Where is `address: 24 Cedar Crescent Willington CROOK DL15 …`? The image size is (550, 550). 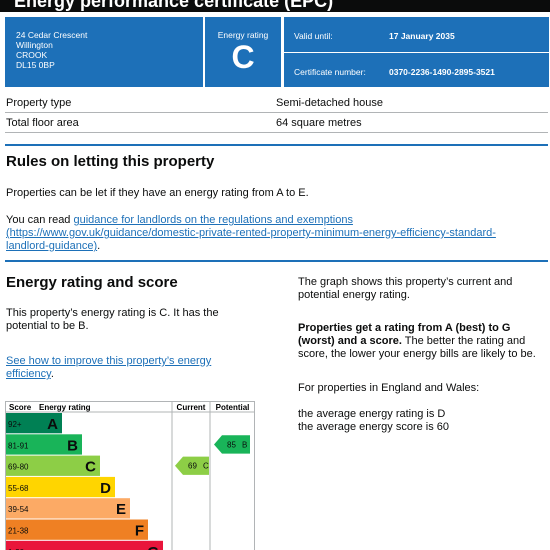 address: 24 Cedar Crescent Willington CROOK DL15 … is located at coordinates (51, 50).